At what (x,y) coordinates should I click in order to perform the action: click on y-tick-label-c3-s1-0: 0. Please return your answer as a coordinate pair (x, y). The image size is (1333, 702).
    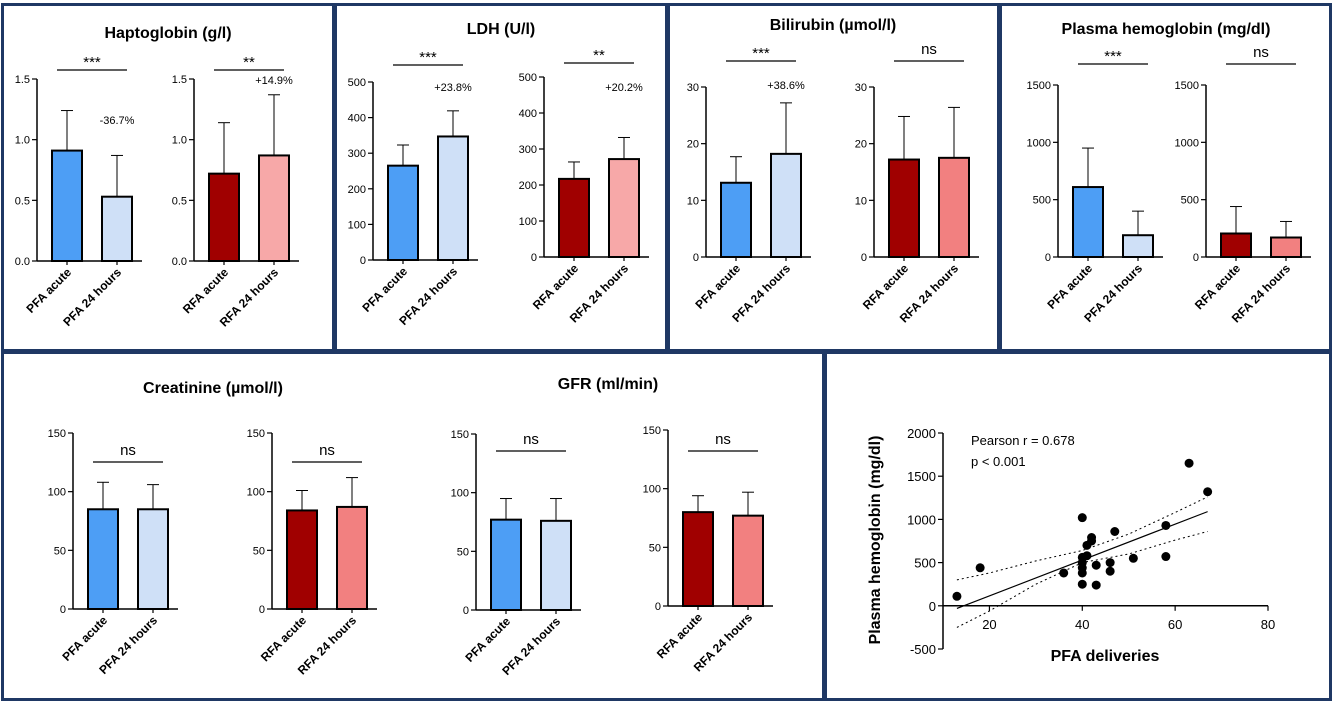
    Looking at the image, I should click on (1196, 258).